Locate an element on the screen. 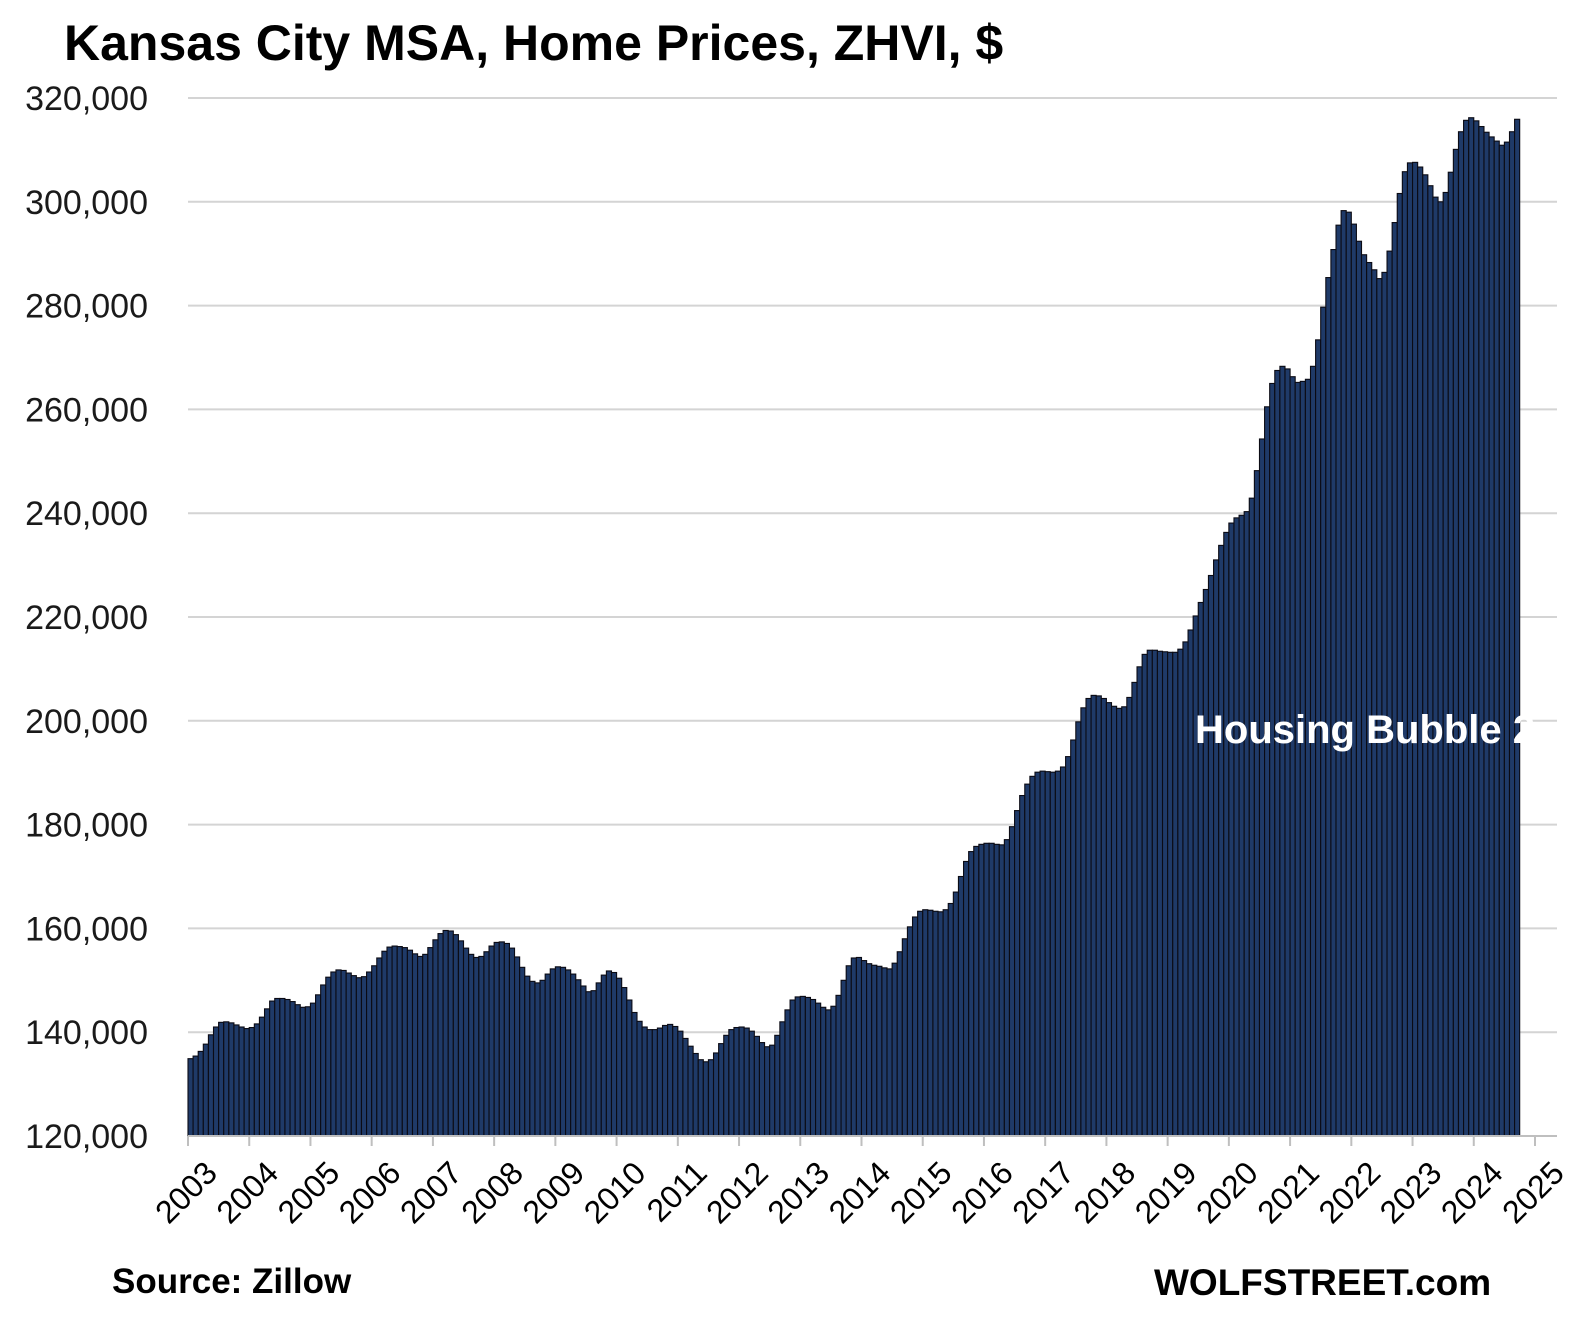 This screenshot has height=1331, width=1577. source-label: Source: Zillow is located at coordinates (232, 1281).